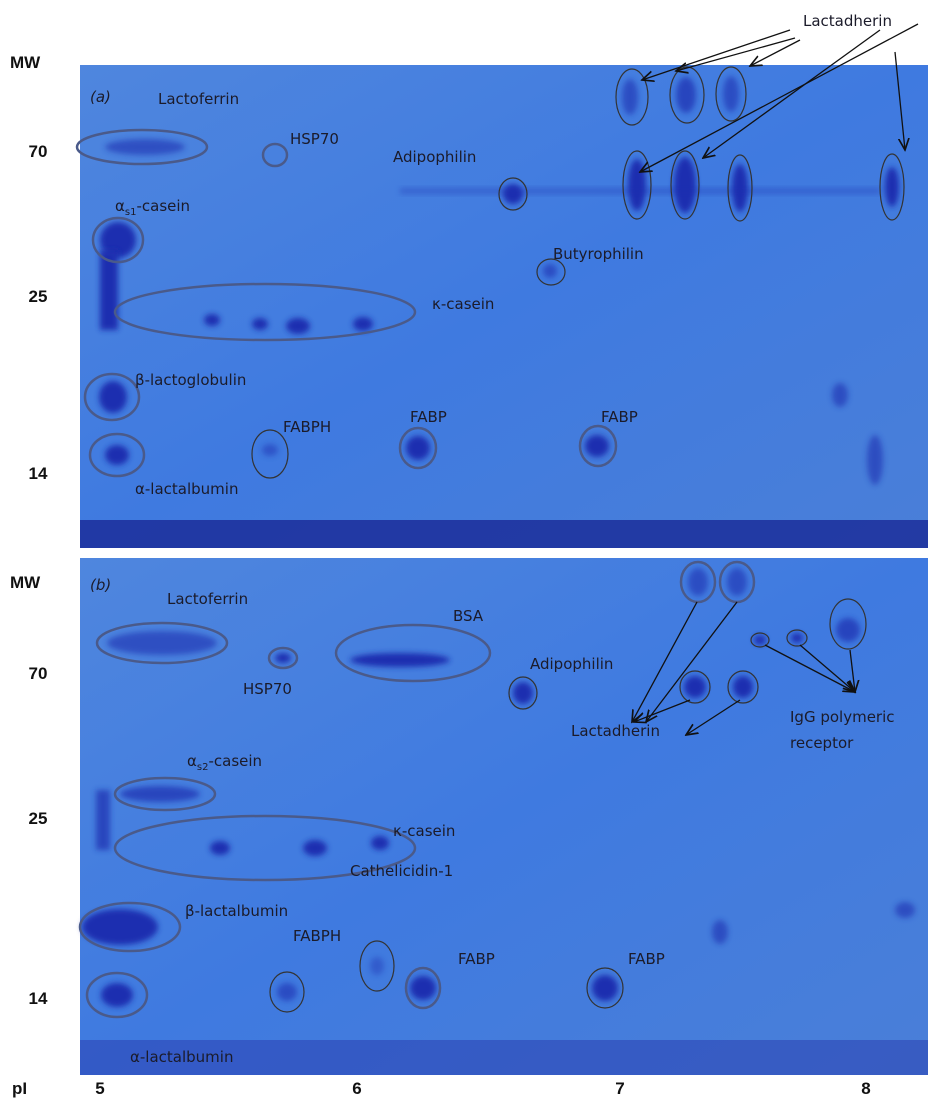 Image resolution: width=928 pixels, height=1099 pixels. Describe the element at coordinates (401, 871) in the screenshot. I see `annotation: Cathelicidin-1` at that location.